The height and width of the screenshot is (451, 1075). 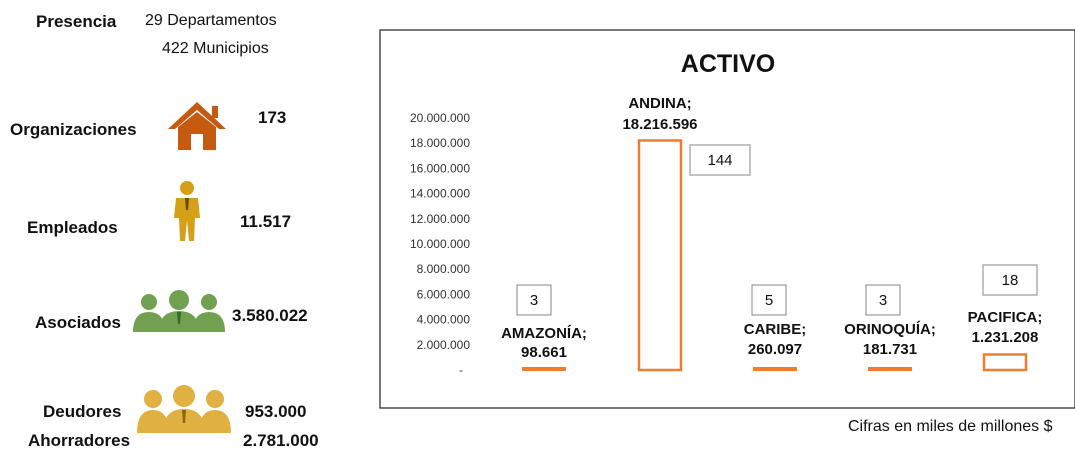 I want to click on employees-value: 11.517, so click(x=266, y=221).